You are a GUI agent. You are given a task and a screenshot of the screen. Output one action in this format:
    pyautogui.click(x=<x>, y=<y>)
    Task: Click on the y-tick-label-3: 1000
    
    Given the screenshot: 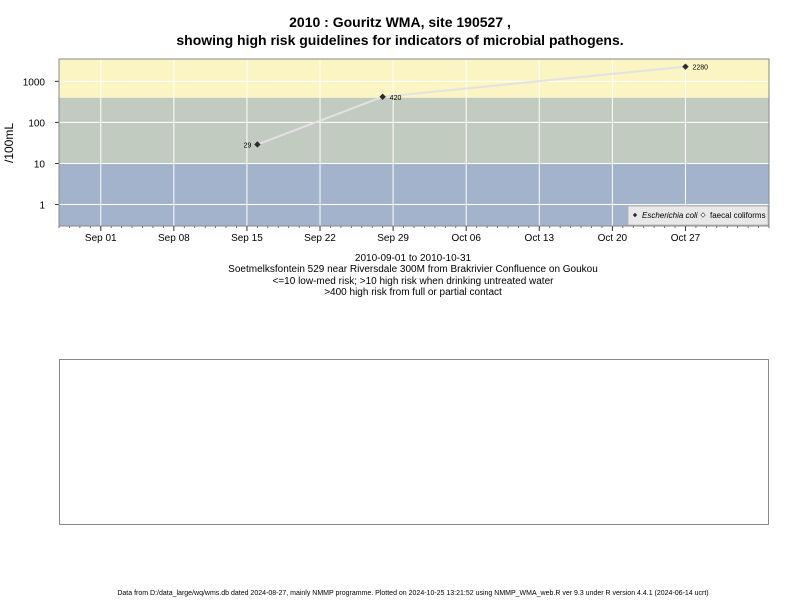 What is the action you would take?
    pyautogui.click(x=34, y=82)
    